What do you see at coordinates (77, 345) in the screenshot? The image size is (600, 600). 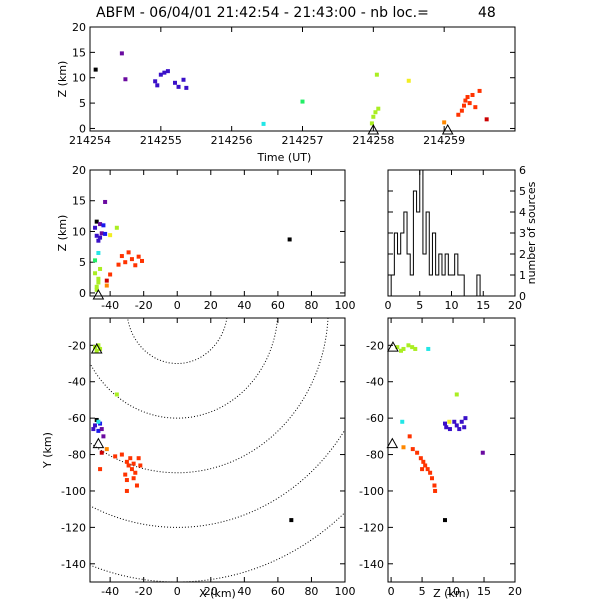 I see `x_y-ytick-label: -20` at bounding box center [77, 345].